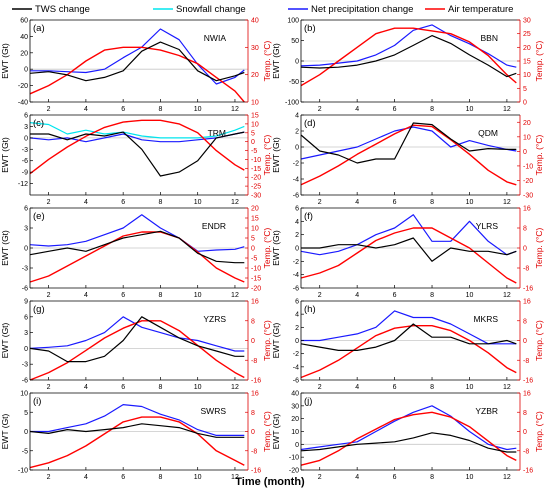  What do you see at coordinates (528, 196) in the screenshot?
I see `y2-tick-label: -30` at bounding box center [528, 196].